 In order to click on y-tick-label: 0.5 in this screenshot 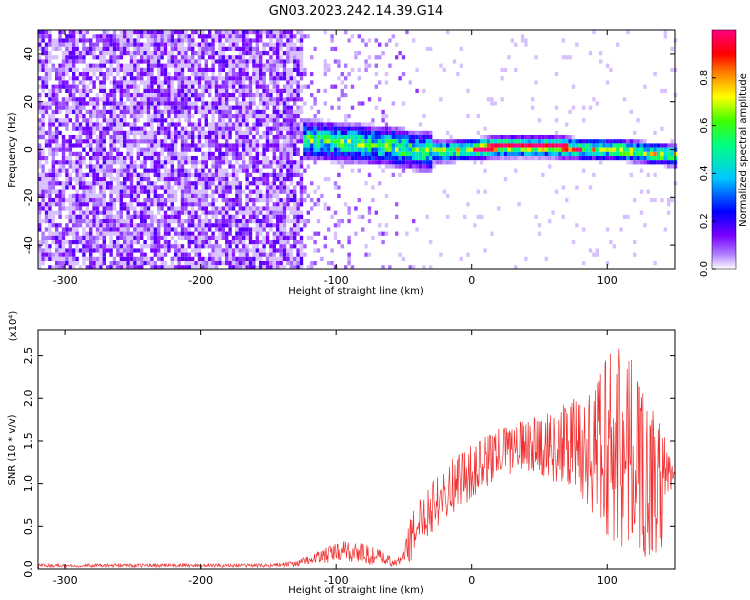, I will do `click(28, 527)`.